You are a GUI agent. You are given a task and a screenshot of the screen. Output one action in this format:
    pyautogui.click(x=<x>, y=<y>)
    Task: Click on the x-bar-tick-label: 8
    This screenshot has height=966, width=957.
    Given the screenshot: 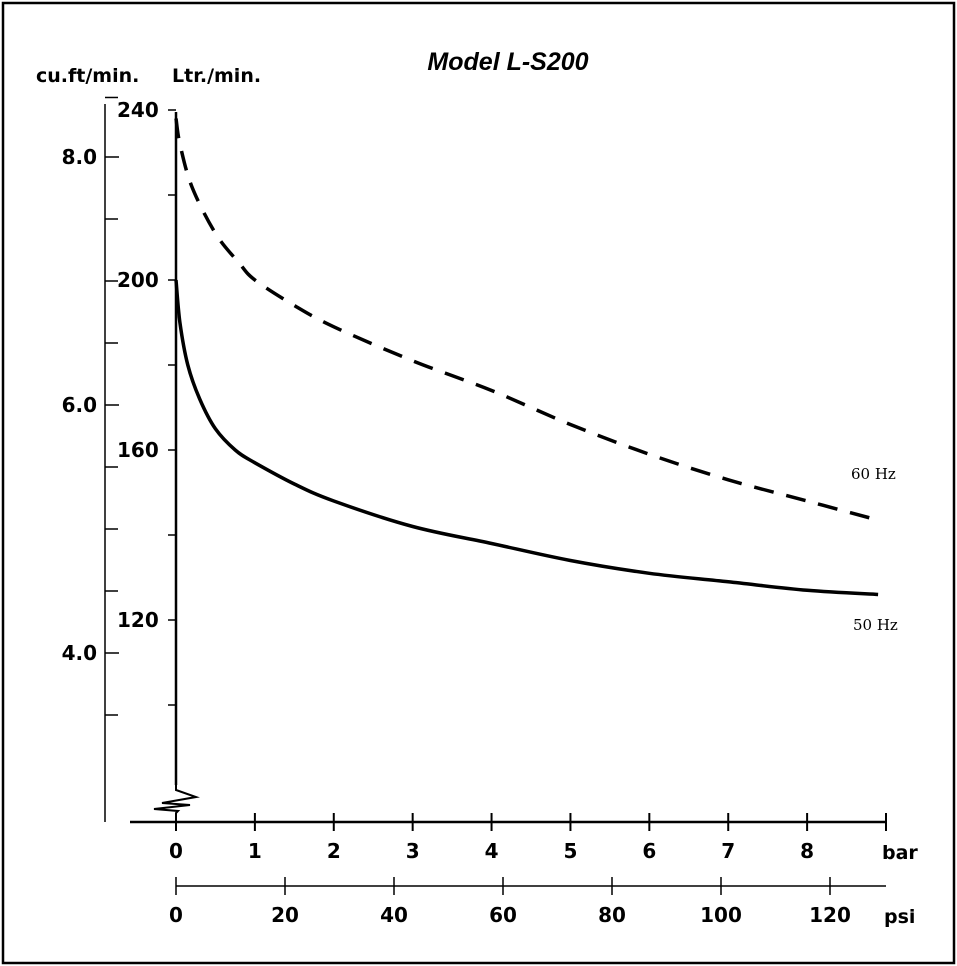 What is the action you would take?
    pyautogui.click(x=807, y=851)
    